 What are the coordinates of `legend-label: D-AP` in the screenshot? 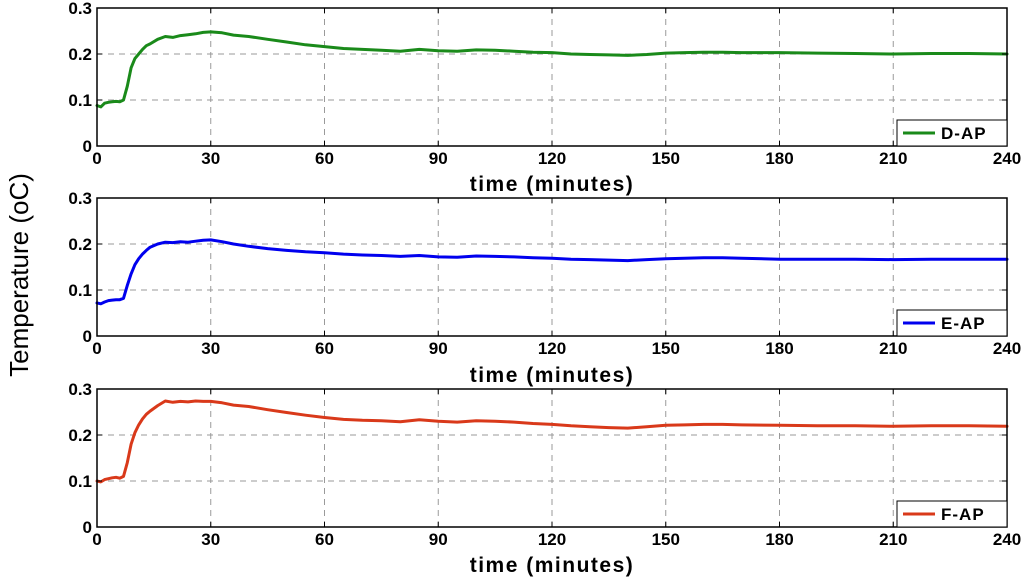 It's located at (964, 133).